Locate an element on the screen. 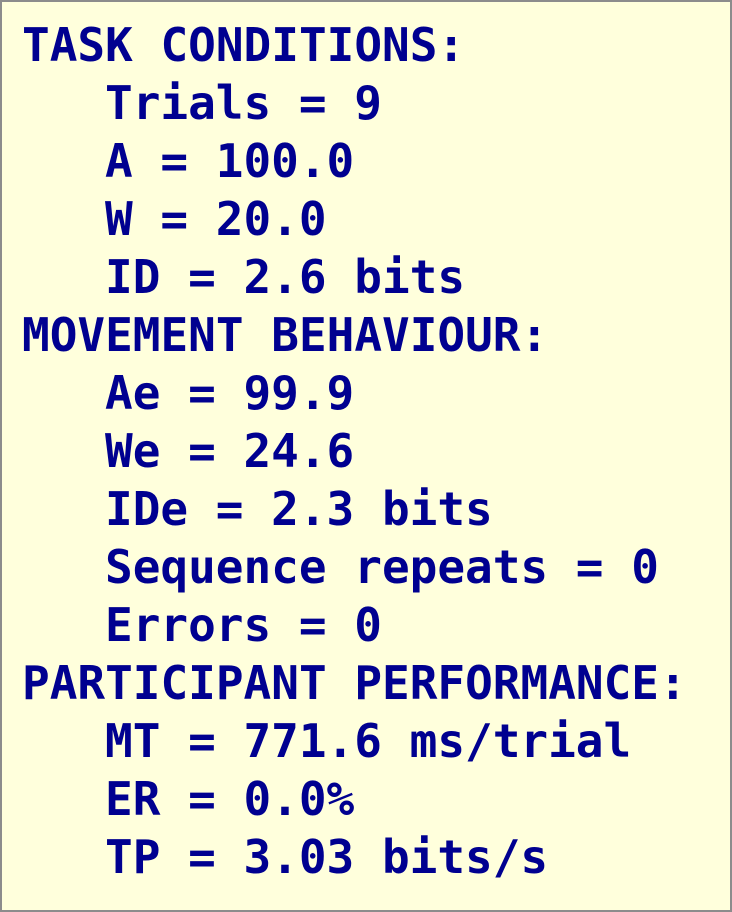 Image resolution: width=732 pixels, height=912 pixels. section-item: ER = 0.0% is located at coordinates (230, 799).